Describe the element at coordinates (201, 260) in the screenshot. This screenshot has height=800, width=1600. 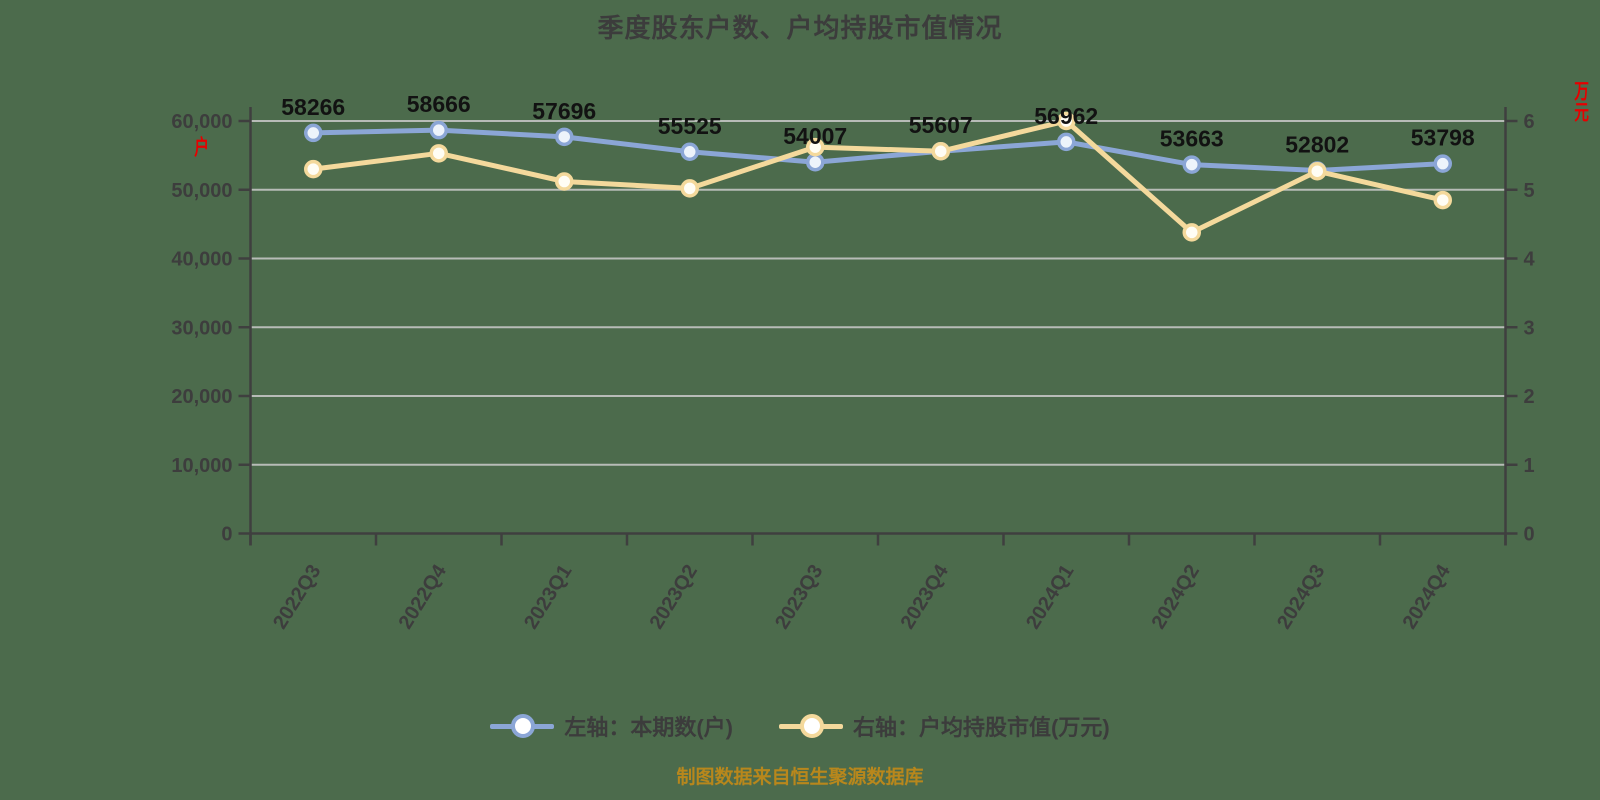
I see `left-axis-tick-label: 40,000` at that location.